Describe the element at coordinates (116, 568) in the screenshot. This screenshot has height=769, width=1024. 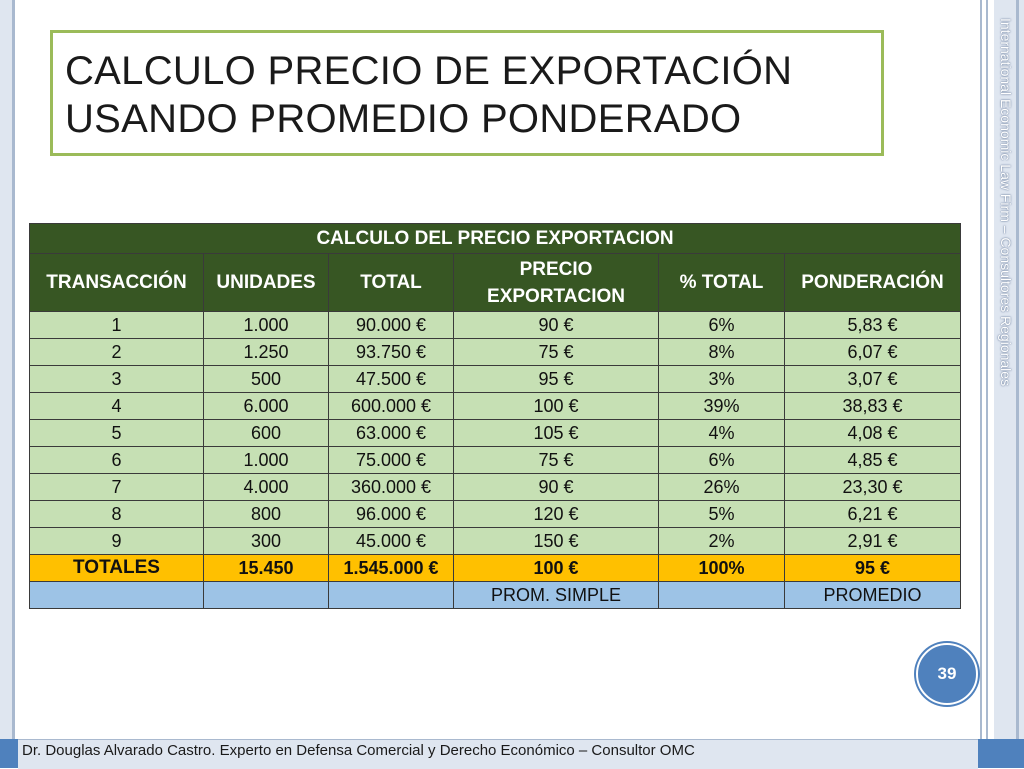
I see `totals-label: TOTALES` at that location.